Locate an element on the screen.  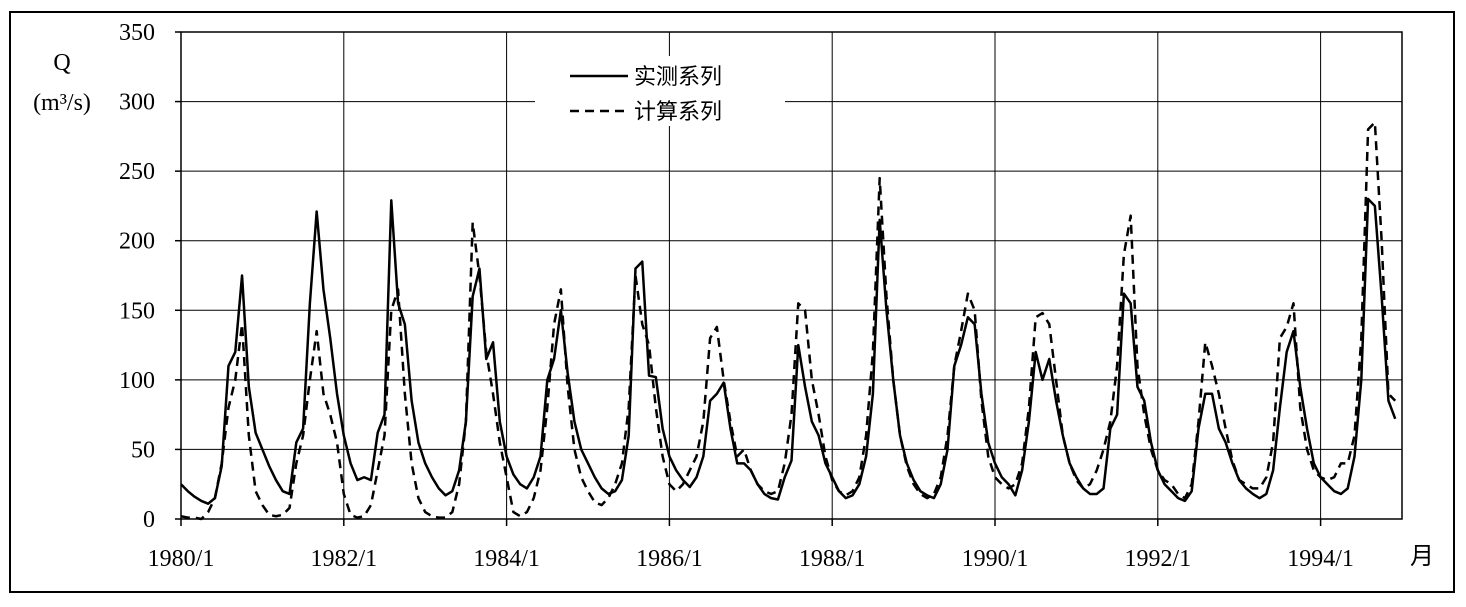
x-tick-label: 1982/1 is located at coordinates (343, 559).